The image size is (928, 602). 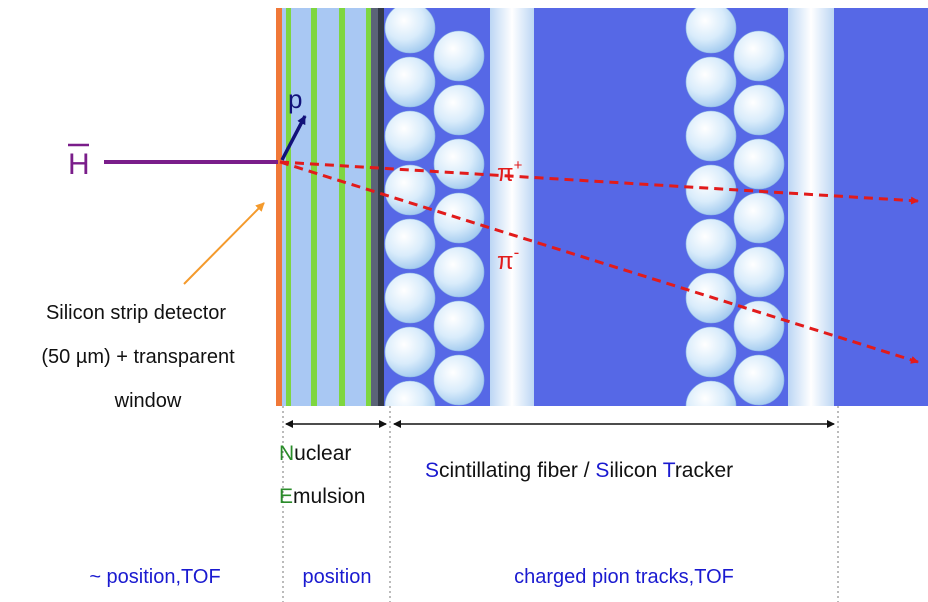 What do you see at coordinates (136, 313) in the screenshot?
I see `silicon-label-line1: Silicon strip detector` at bounding box center [136, 313].